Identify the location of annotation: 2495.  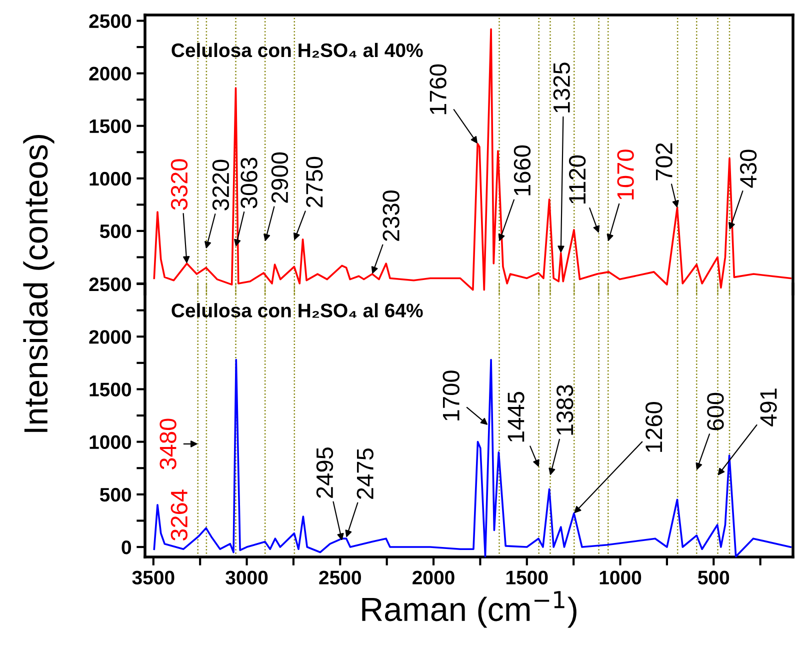
(325, 472).